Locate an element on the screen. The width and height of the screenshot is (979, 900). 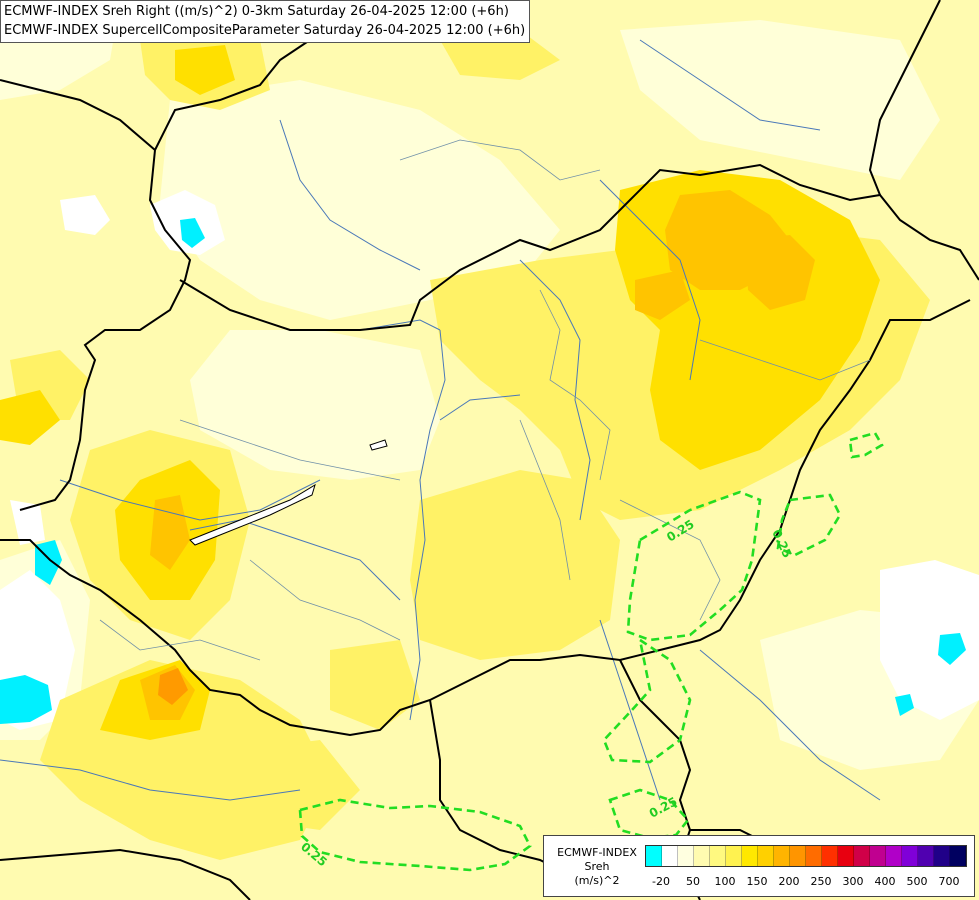
legend-tick-label: 700 is located at coordinates (949, 881).